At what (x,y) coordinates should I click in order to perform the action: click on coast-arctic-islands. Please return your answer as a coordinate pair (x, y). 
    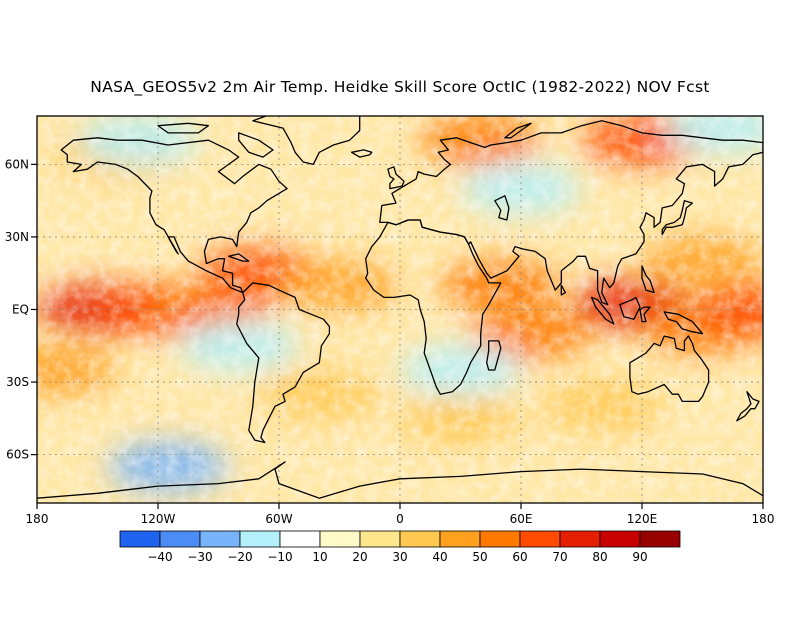
    Looking at the image, I should click on (183, 128).